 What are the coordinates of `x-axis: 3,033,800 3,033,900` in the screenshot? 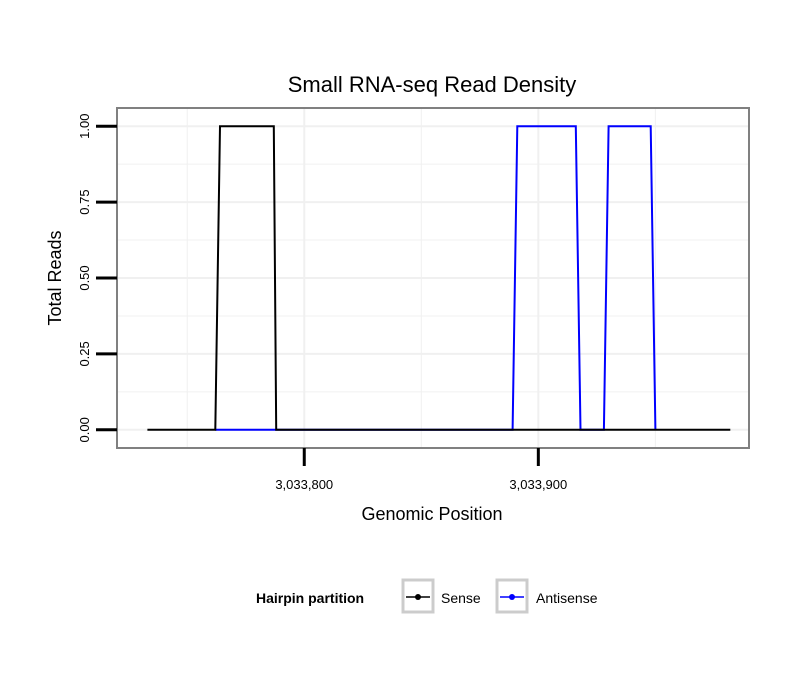 It's located at (421, 470).